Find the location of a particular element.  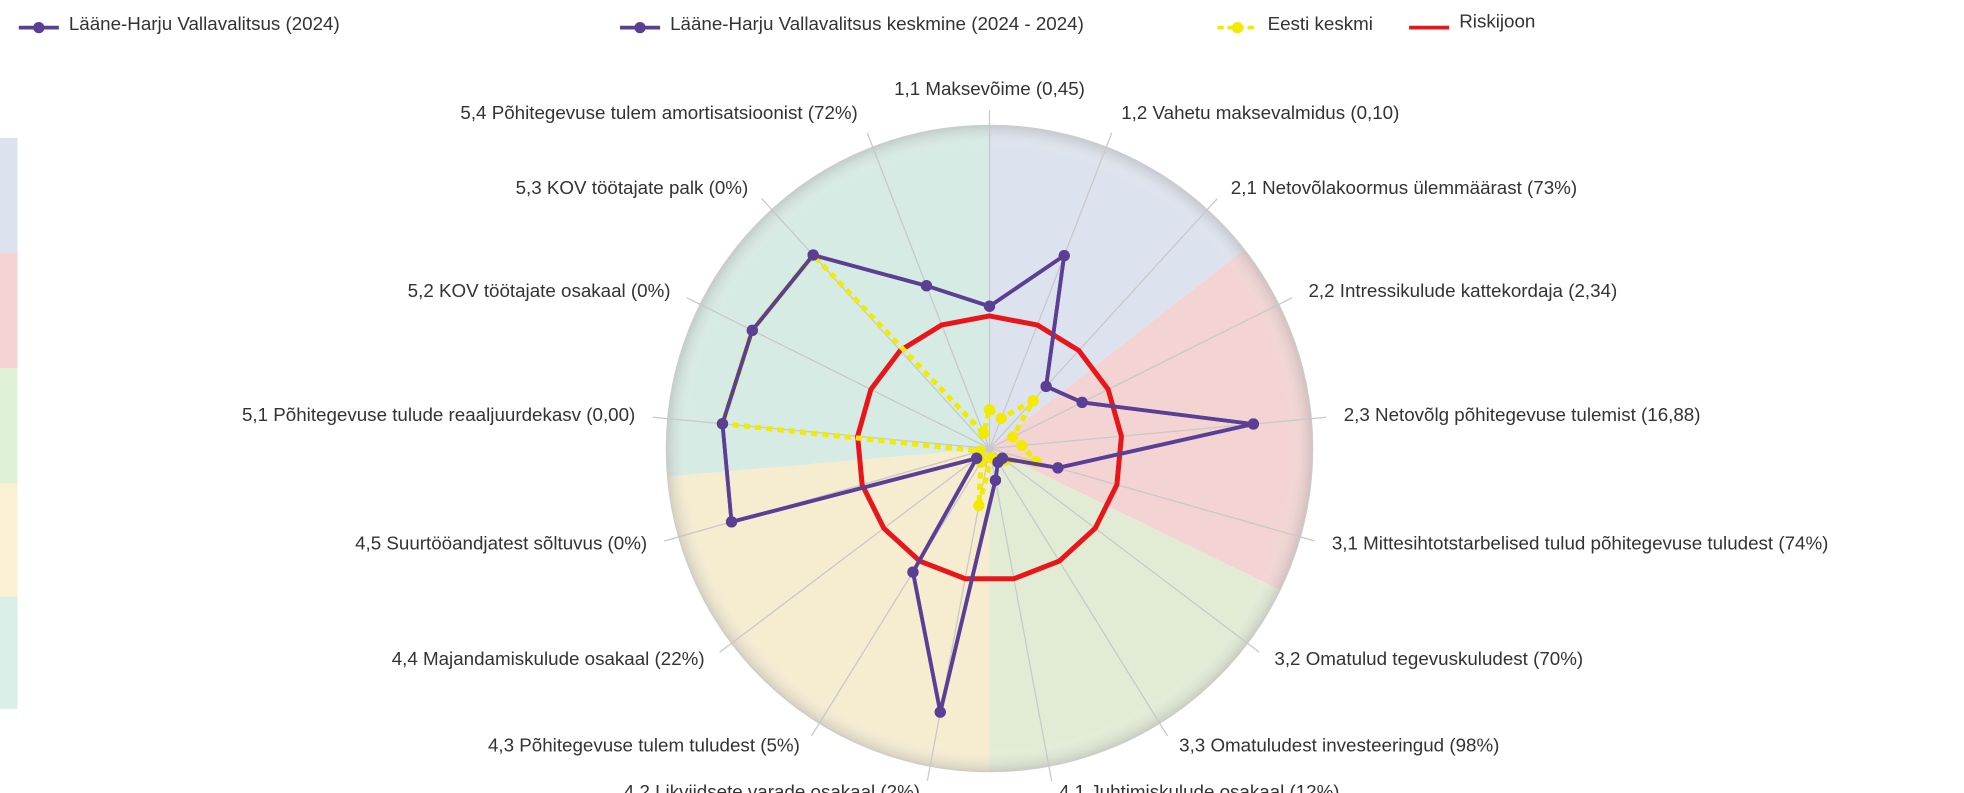

category-label: 4,1 Juhtimiskulude osakaal (12%) is located at coordinates (1199, 787).